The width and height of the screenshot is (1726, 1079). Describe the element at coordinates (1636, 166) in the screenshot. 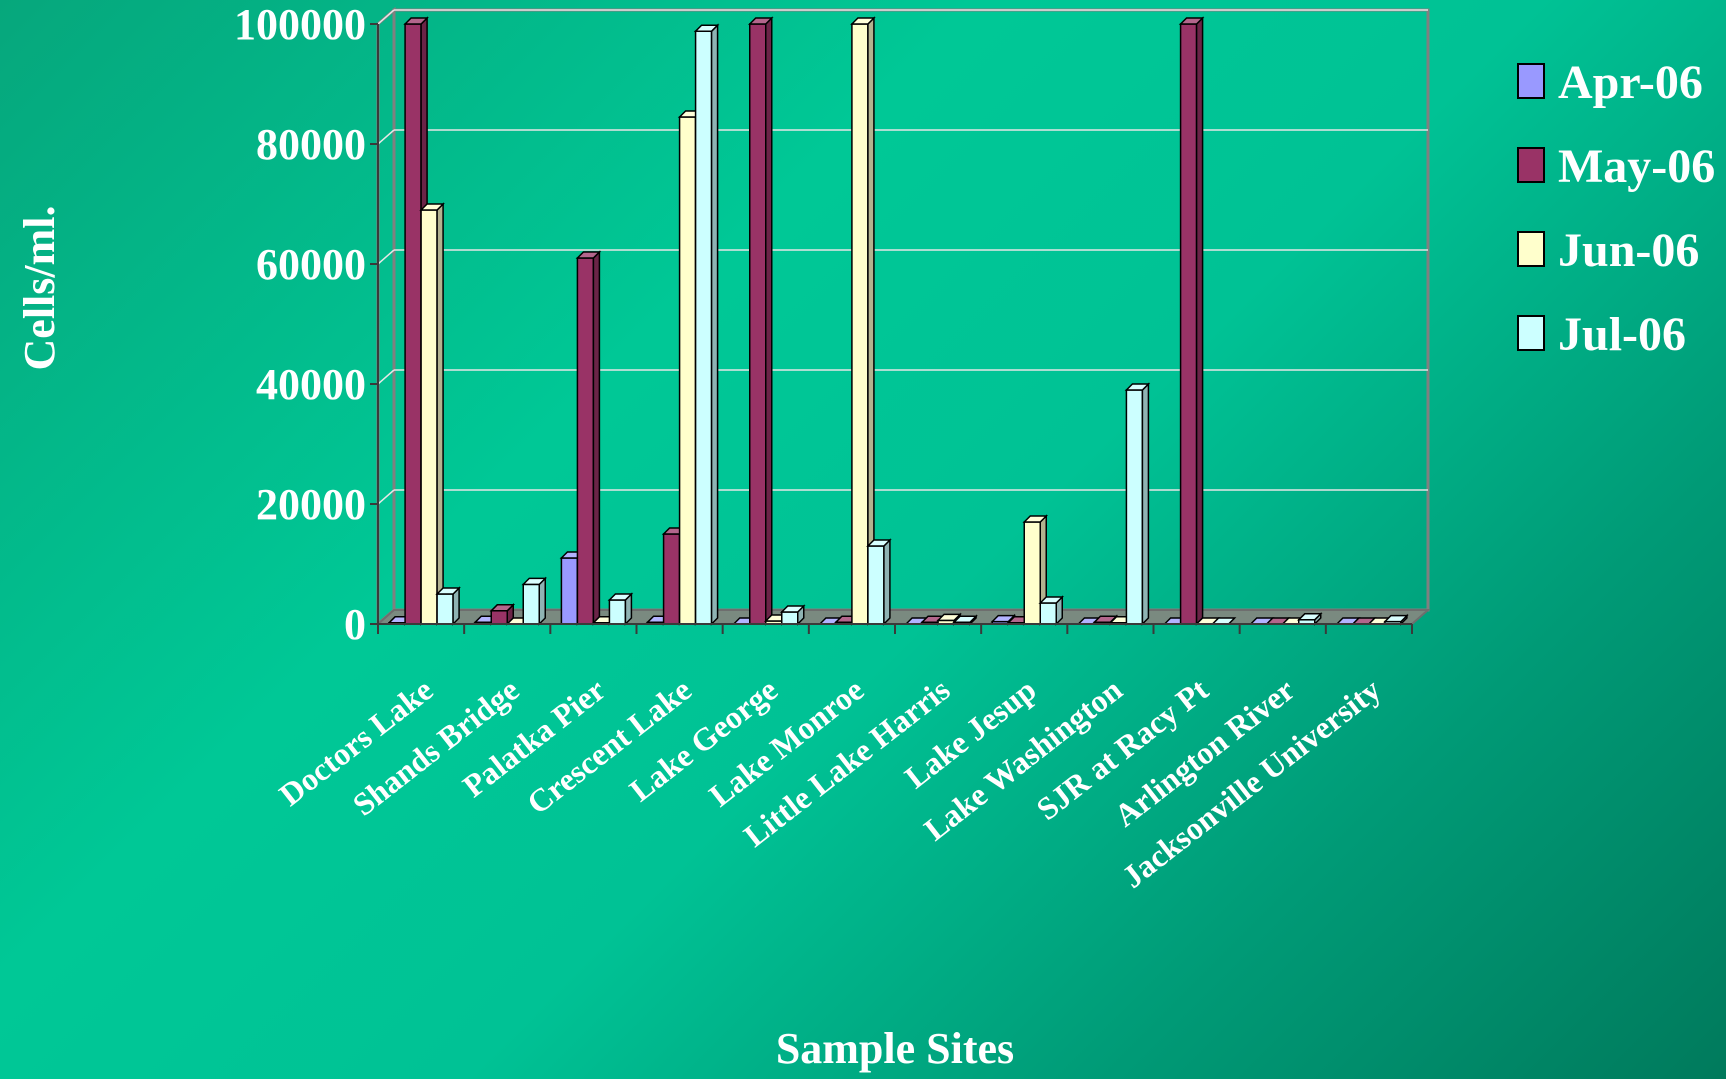

I see `legend-label: May-06` at that location.